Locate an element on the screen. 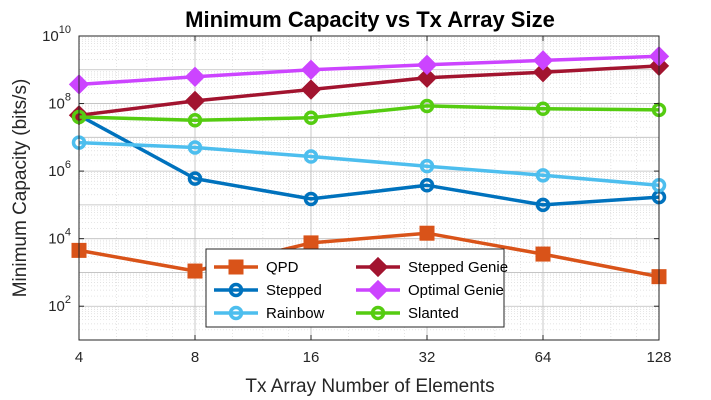 This screenshot has width=711, height=400. x-tick-label: 8 is located at coordinates (195, 357).